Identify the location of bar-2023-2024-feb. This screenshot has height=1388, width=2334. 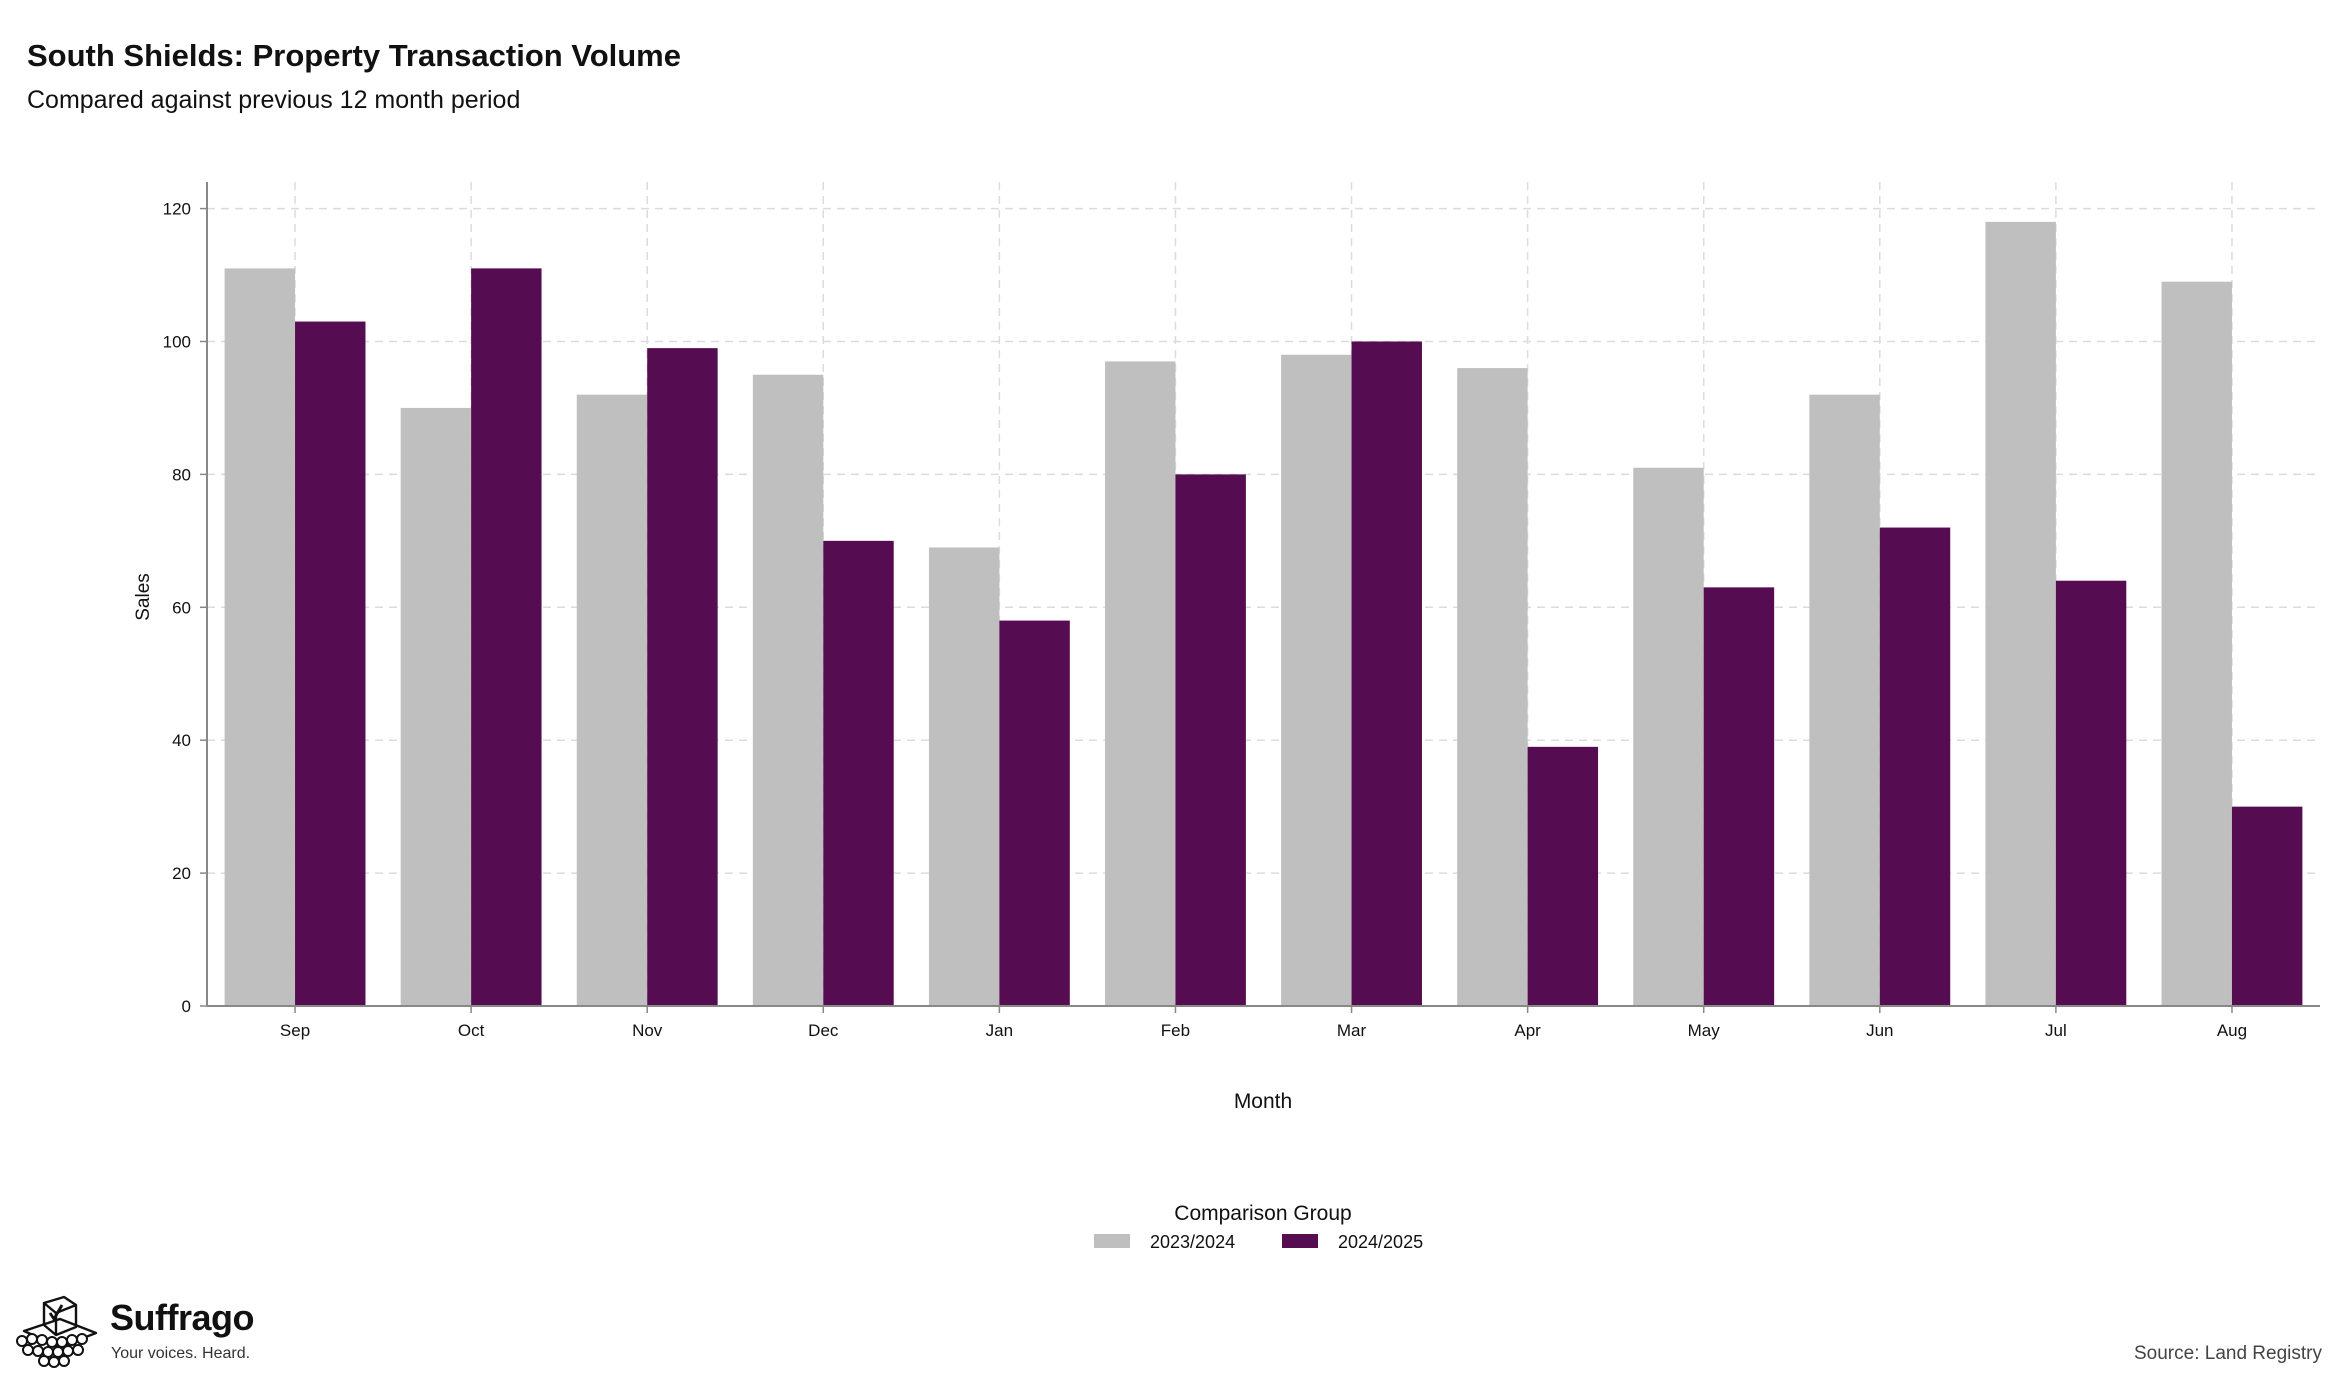
(1140, 684).